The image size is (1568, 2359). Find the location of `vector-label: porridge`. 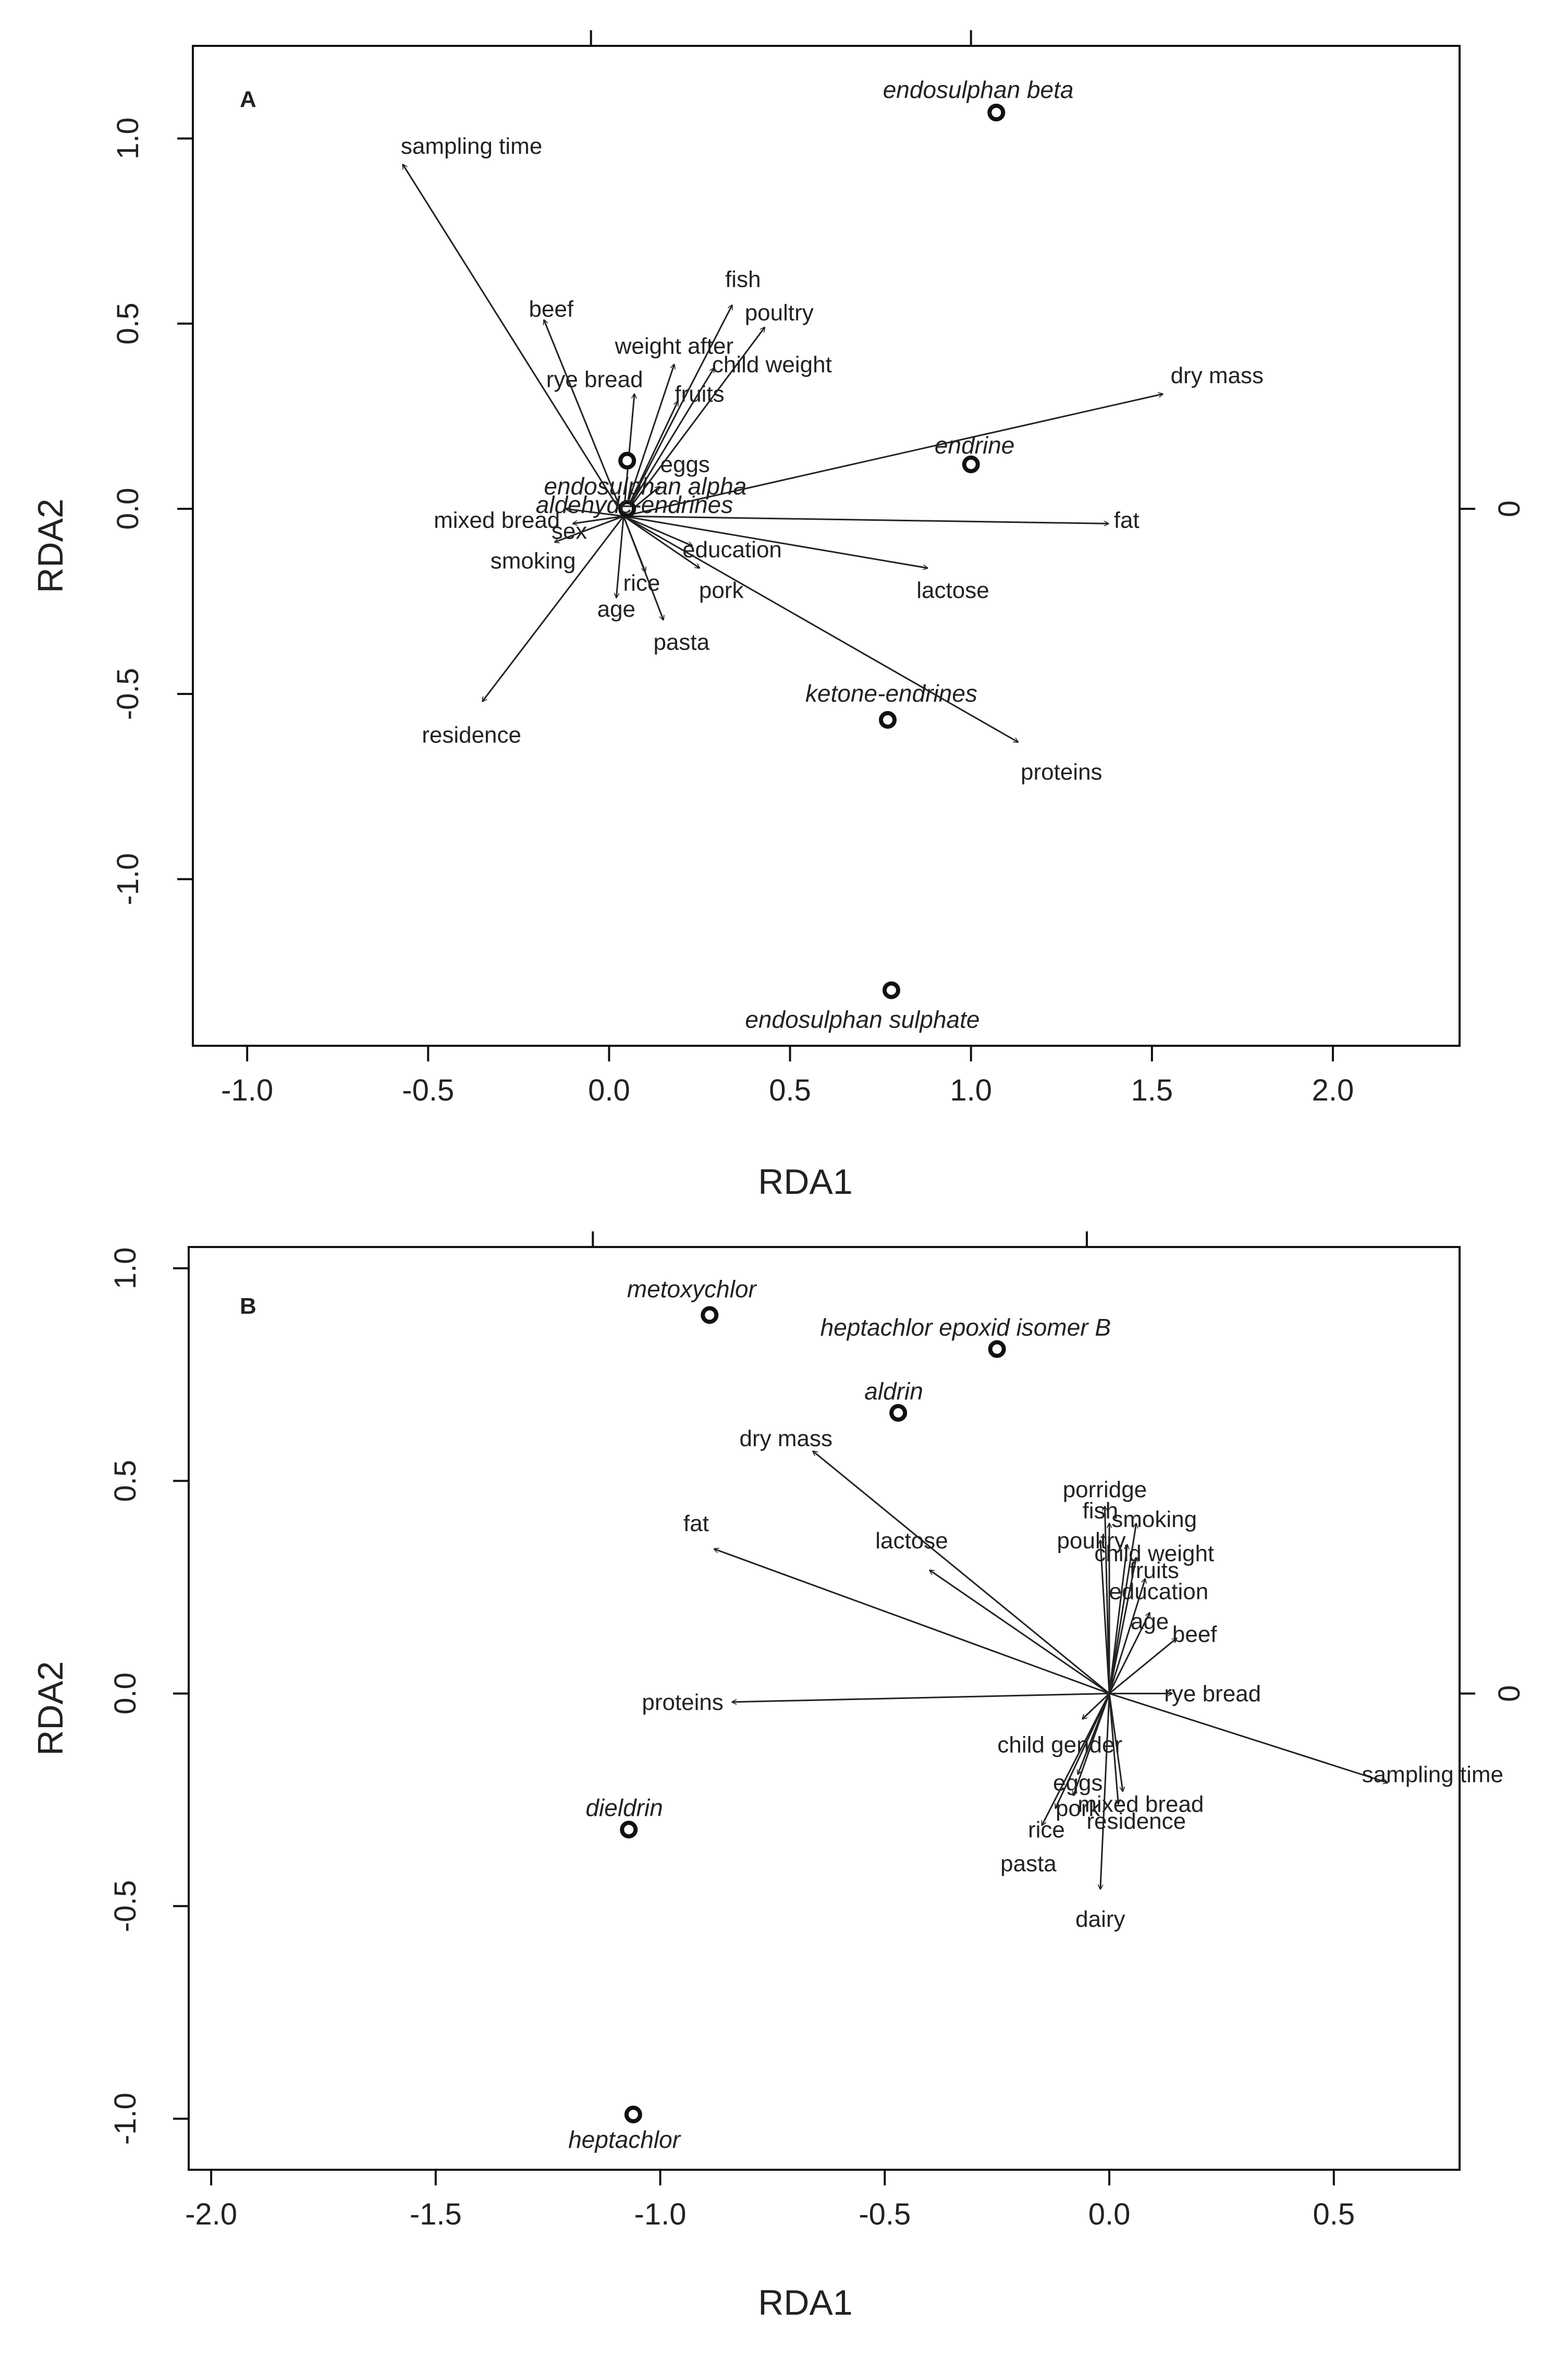

vector-label: porridge is located at coordinates (1105, 1489).